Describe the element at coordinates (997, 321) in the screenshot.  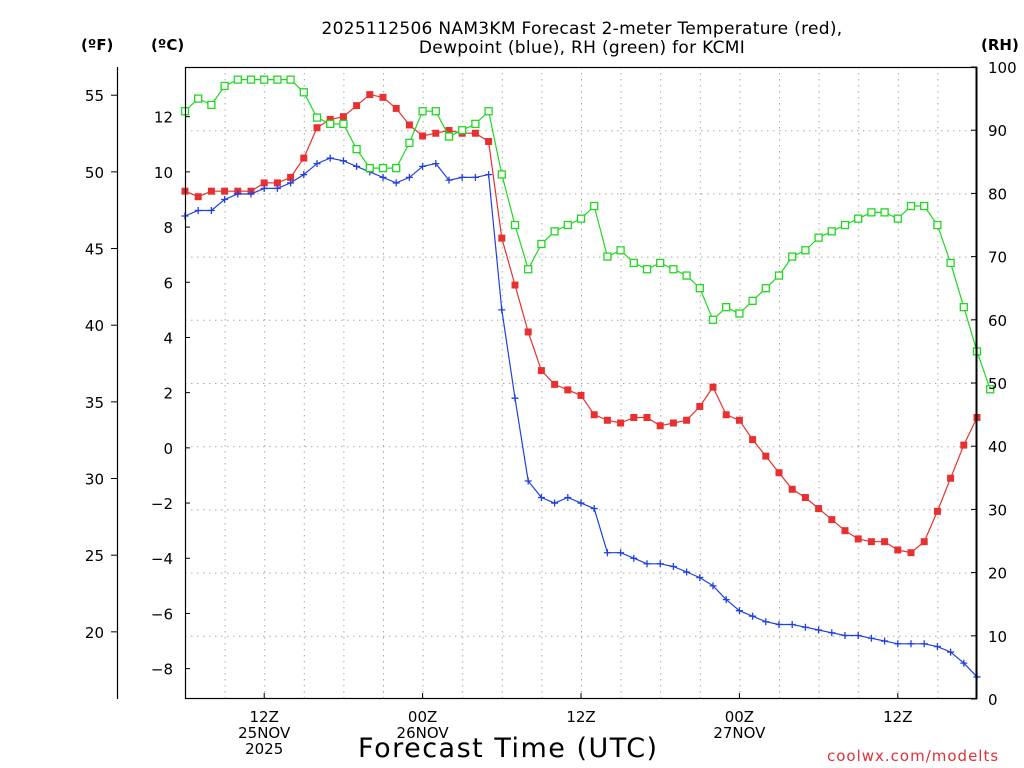
I see `rh-tick-label: 60` at that location.